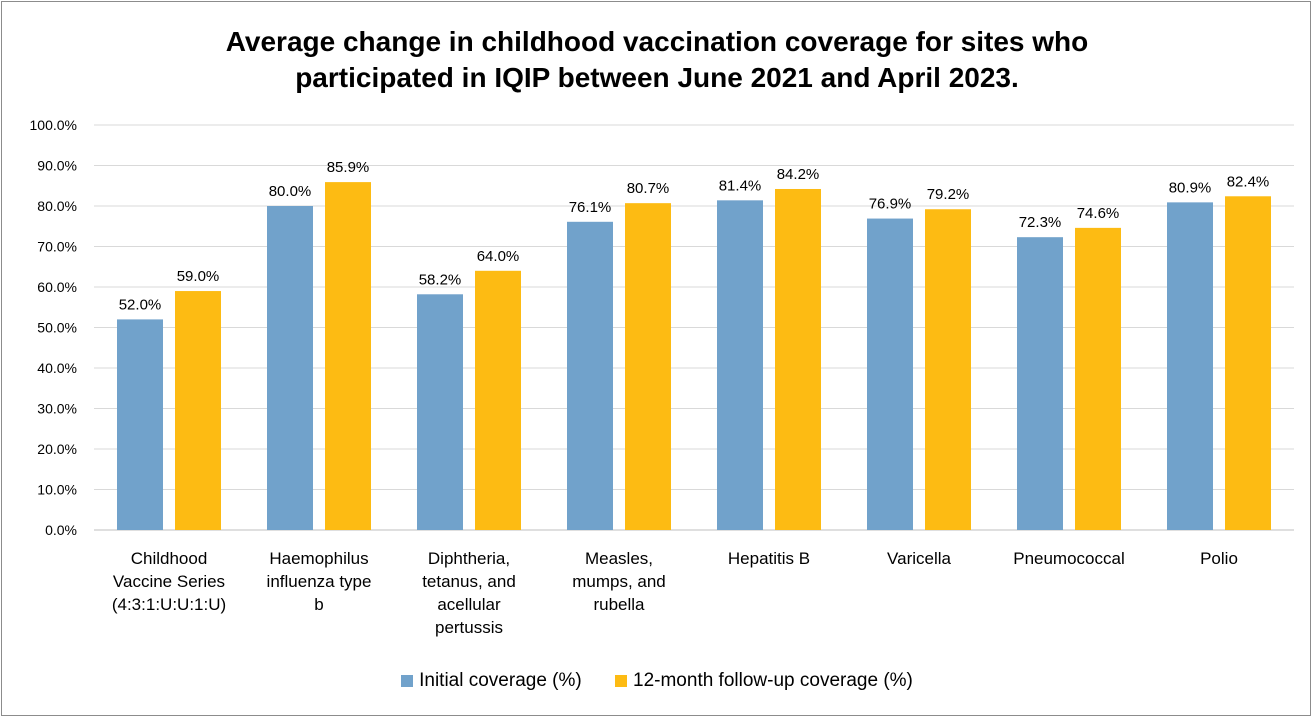 The image size is (1314, 719). What do you see at coordinates (1219, 558) in the screenshot?
I see `category-label: Polio` at bounding box center [1219, 558].